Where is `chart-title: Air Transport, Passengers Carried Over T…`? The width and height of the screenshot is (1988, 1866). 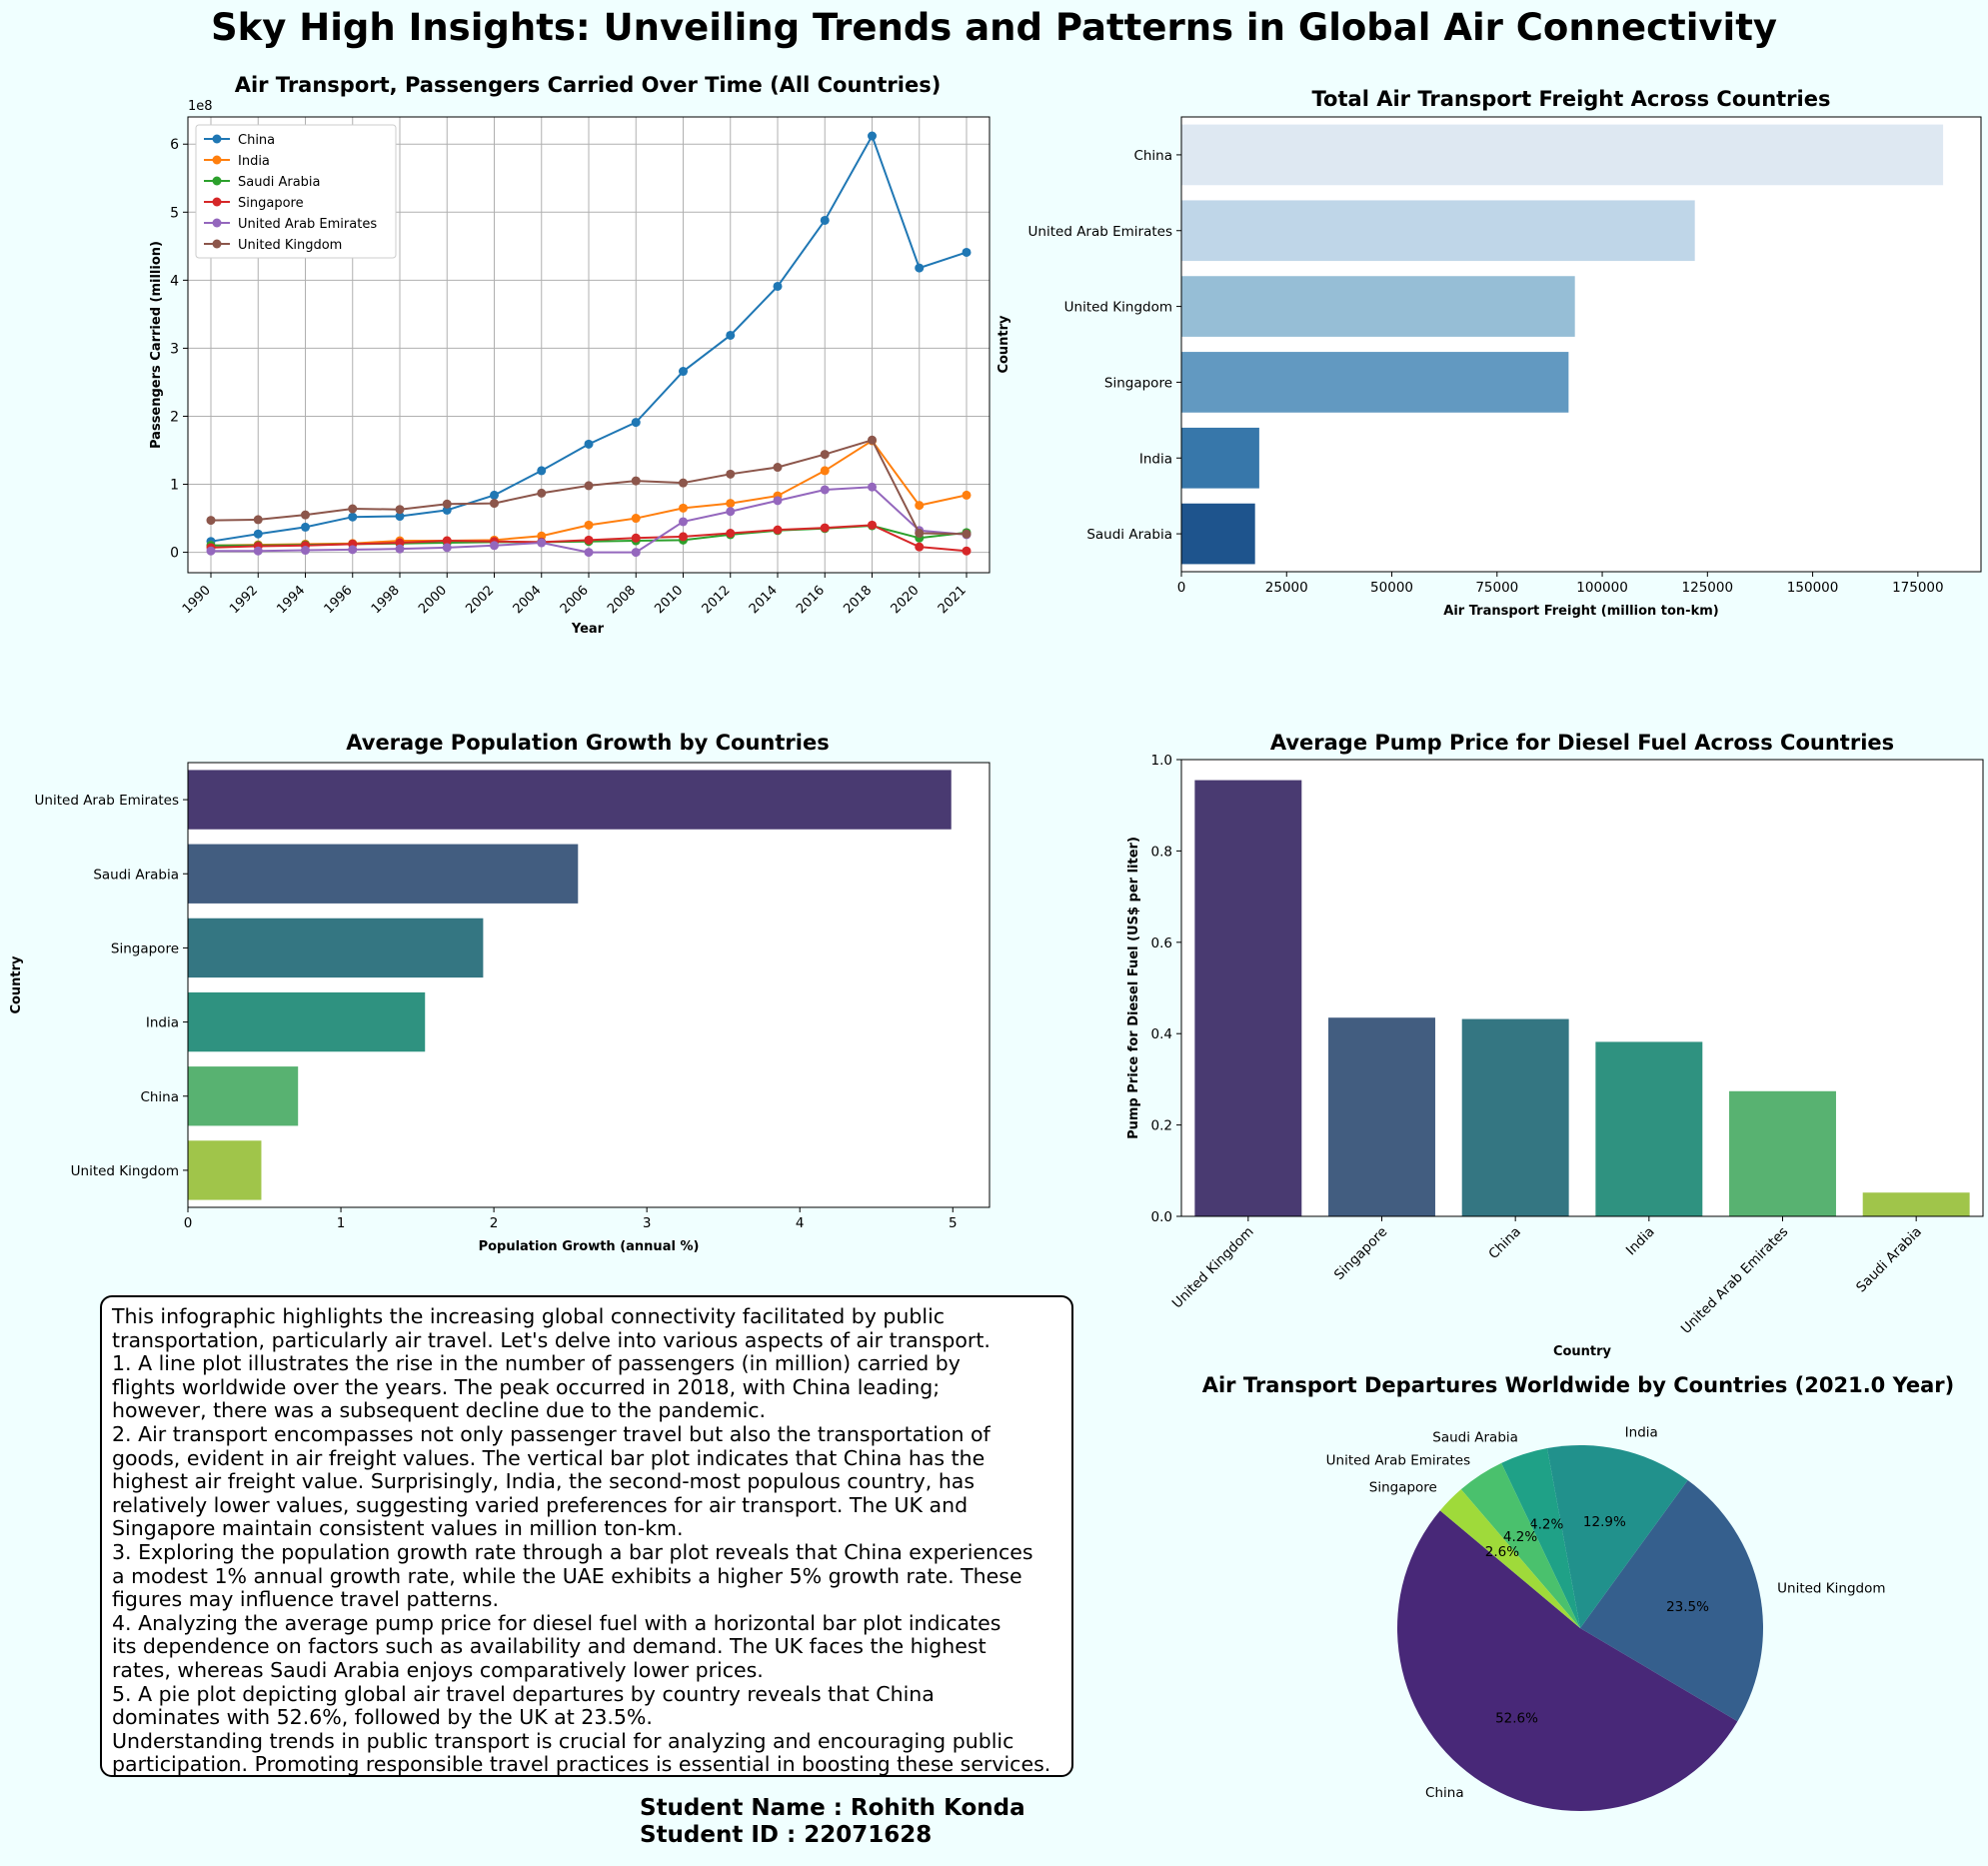 chart-title: Air Transport, Passengers Carried Over T… is located at coordinates (588, 85).